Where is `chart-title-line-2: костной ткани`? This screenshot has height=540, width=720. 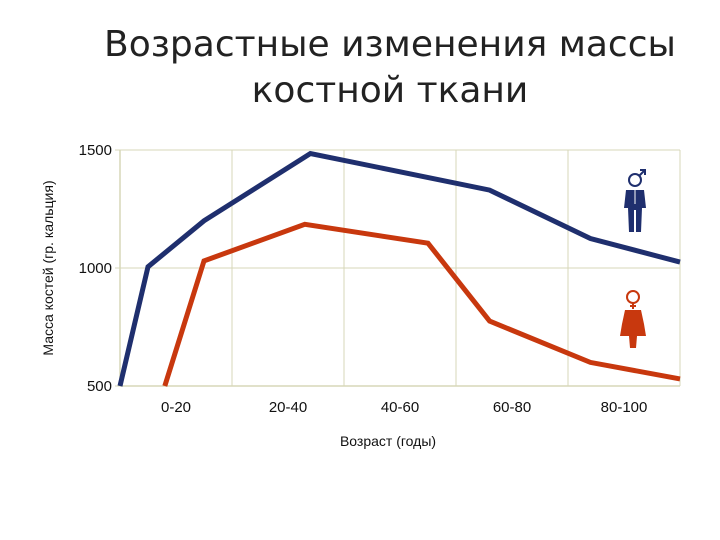 chart-title-line-2: костной ткани is located at coordinates (390, 90).